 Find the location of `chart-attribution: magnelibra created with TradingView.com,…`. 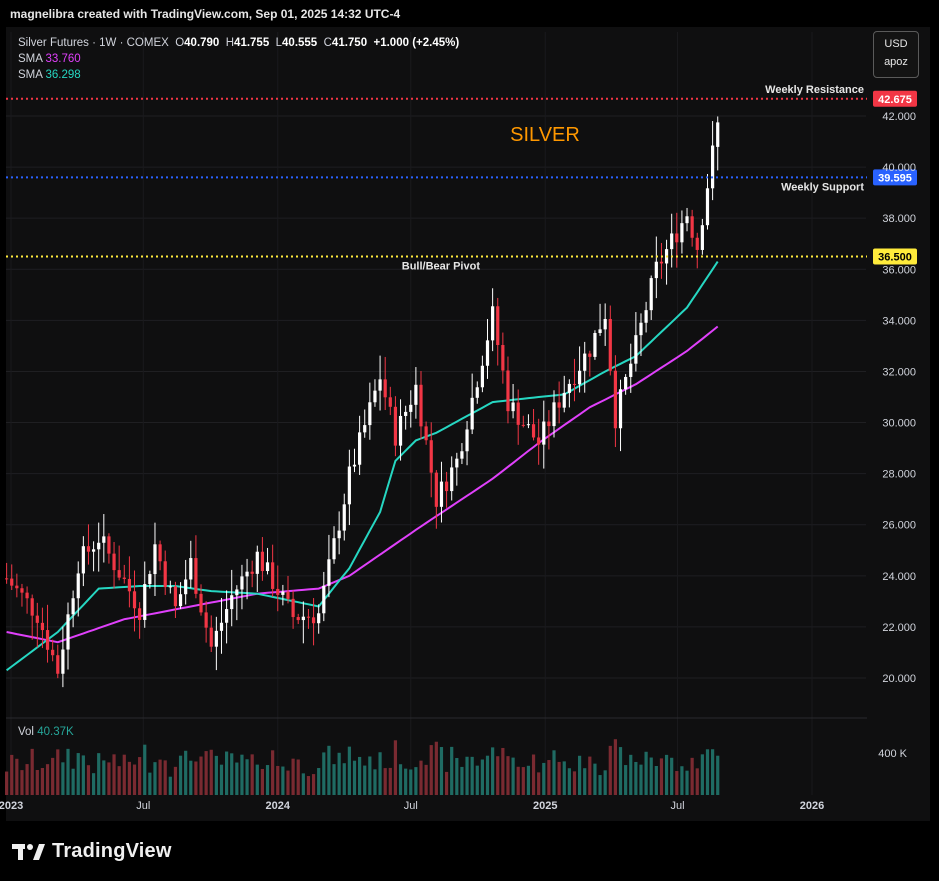

chart-attribution: magnelibra created with TradingView.com,… is located at coordinates (205, 14).